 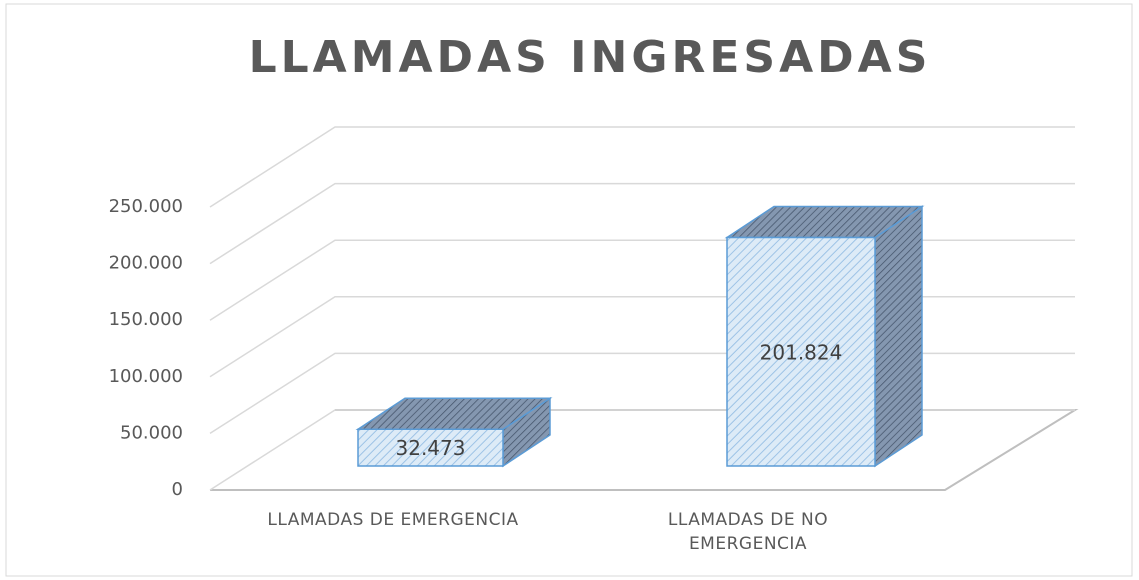 What do you see at coordinates (177, 489) in the screenshot?
I see `y-tick-label: 0` at bounding box center [177, 489].